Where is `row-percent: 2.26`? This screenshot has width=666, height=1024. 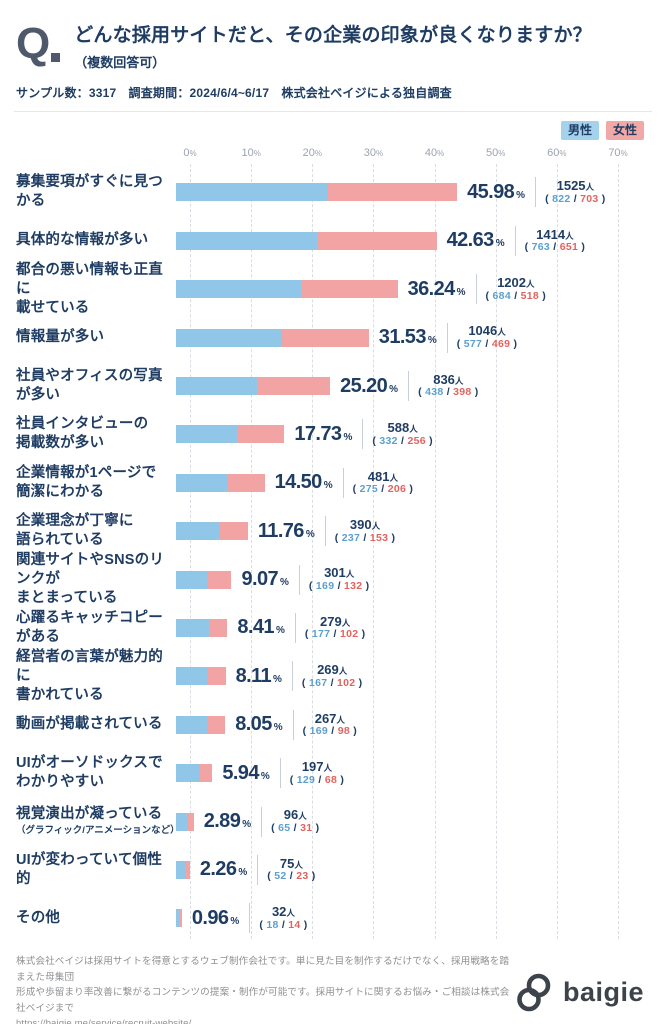
row-percent: 2.26 is located at coordinates (218, 869).